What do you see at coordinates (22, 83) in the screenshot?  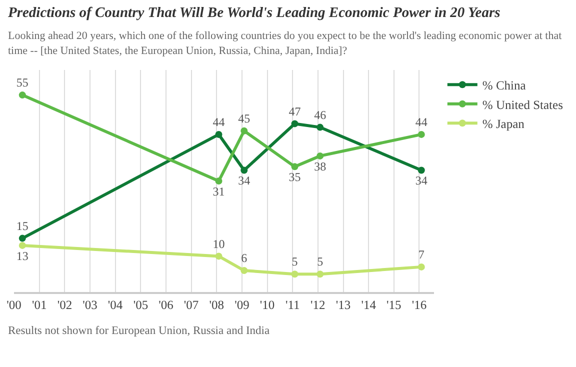 I see `data-label: 55` at bounding box center [22, 83].